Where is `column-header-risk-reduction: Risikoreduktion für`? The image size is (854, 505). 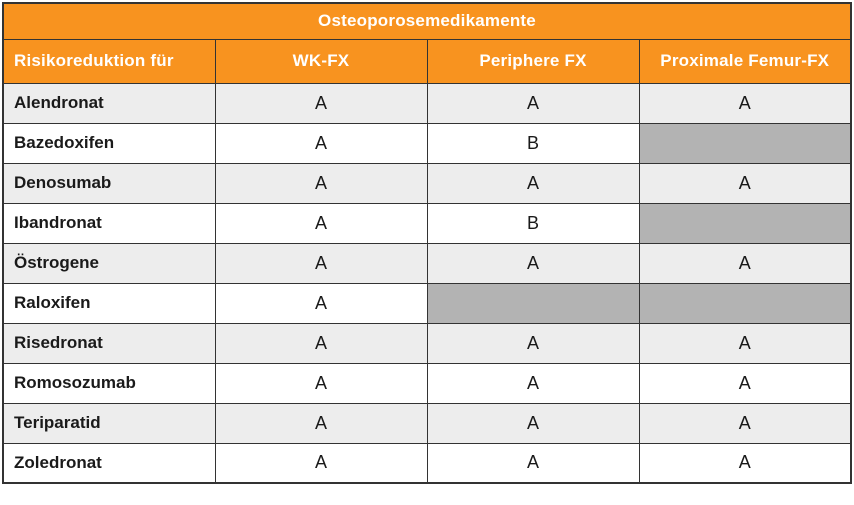
column-header-risk-reduction: Risikoreduktion für is located at coordinates (109, 61).